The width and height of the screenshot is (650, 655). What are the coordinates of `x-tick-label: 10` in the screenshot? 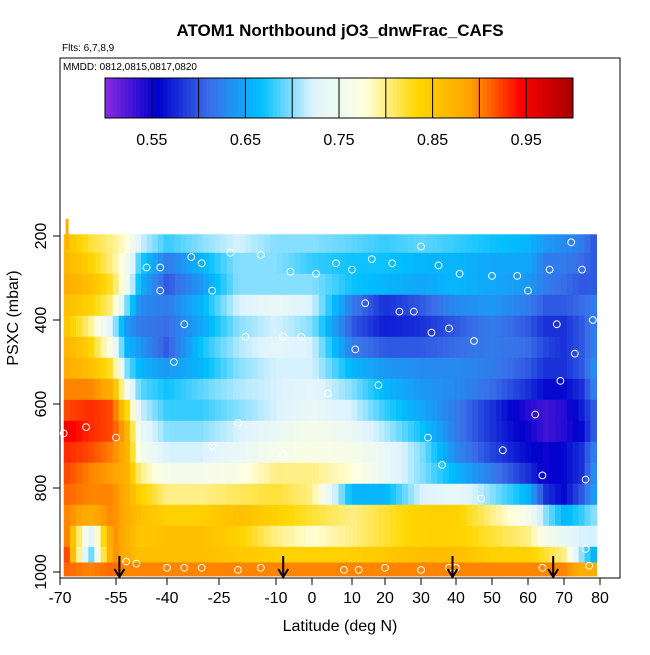 It's located at (352, 598).